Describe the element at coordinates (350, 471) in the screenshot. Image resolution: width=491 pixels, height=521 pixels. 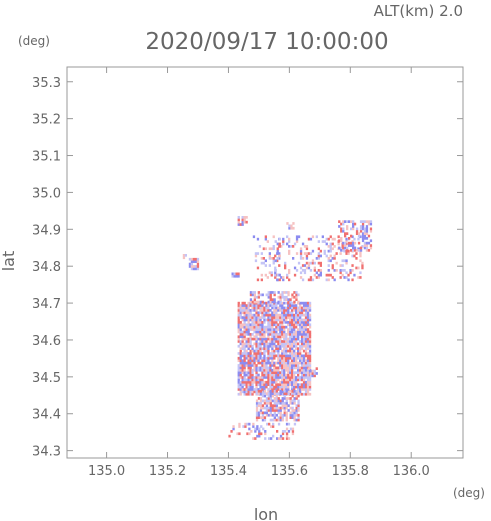
I see `x-tick-label: 135.8` at that location.